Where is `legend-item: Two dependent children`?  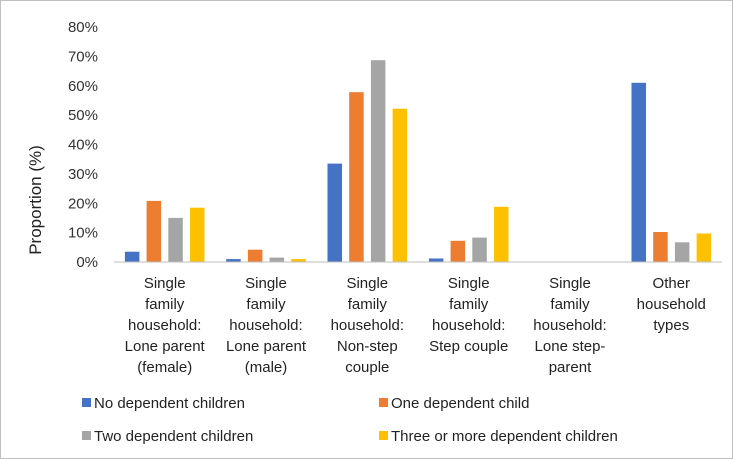 legend-item: Two dependent children is located at coordinates (167, 436).